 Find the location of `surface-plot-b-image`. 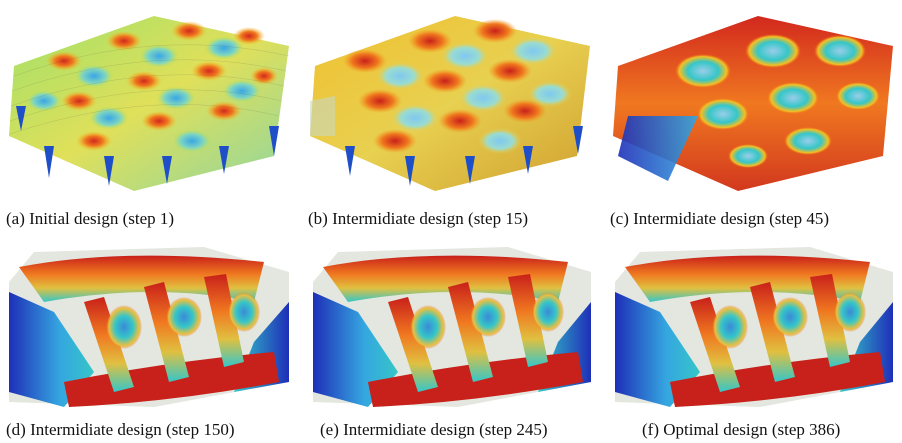

surface-plot-b-image is located at coordinates (450, 103).